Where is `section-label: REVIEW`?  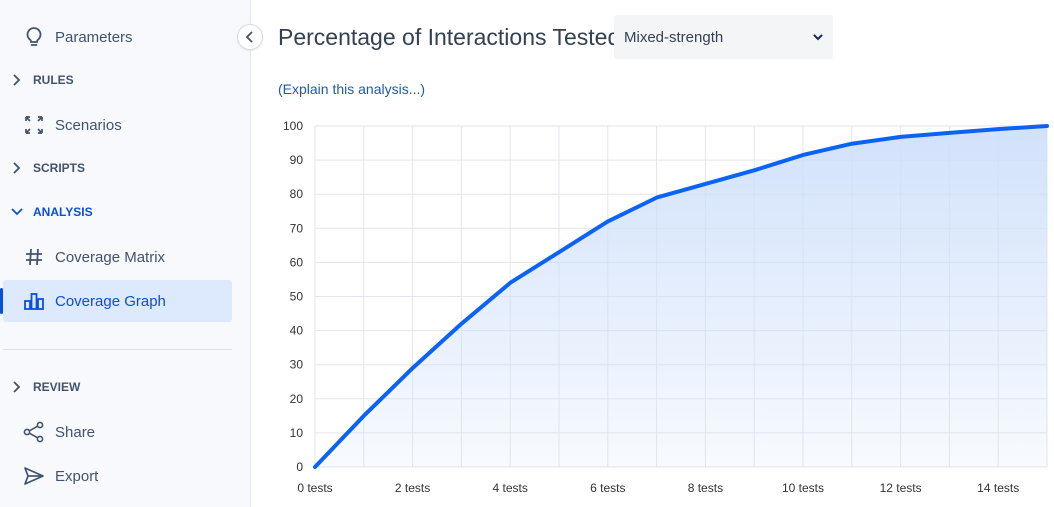 section-label: REVIEW is located at coordinates (57, 387).